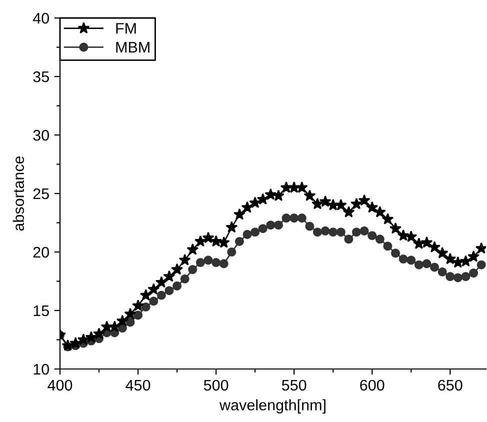  I want to click on y-tick-label: 10, so click(41, 369).